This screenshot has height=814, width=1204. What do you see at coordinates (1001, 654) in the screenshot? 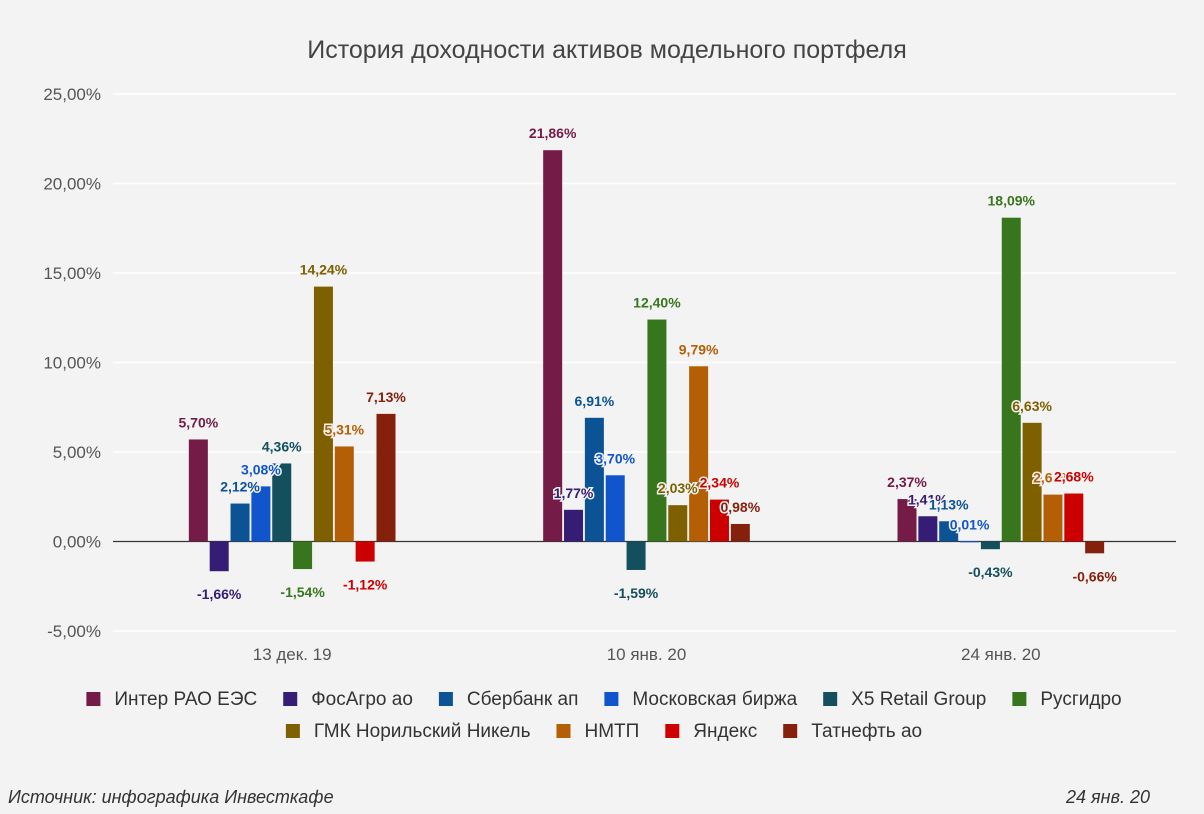
I see `x-category-label: 24 янв. 20` at bounding box center [1001, 654].